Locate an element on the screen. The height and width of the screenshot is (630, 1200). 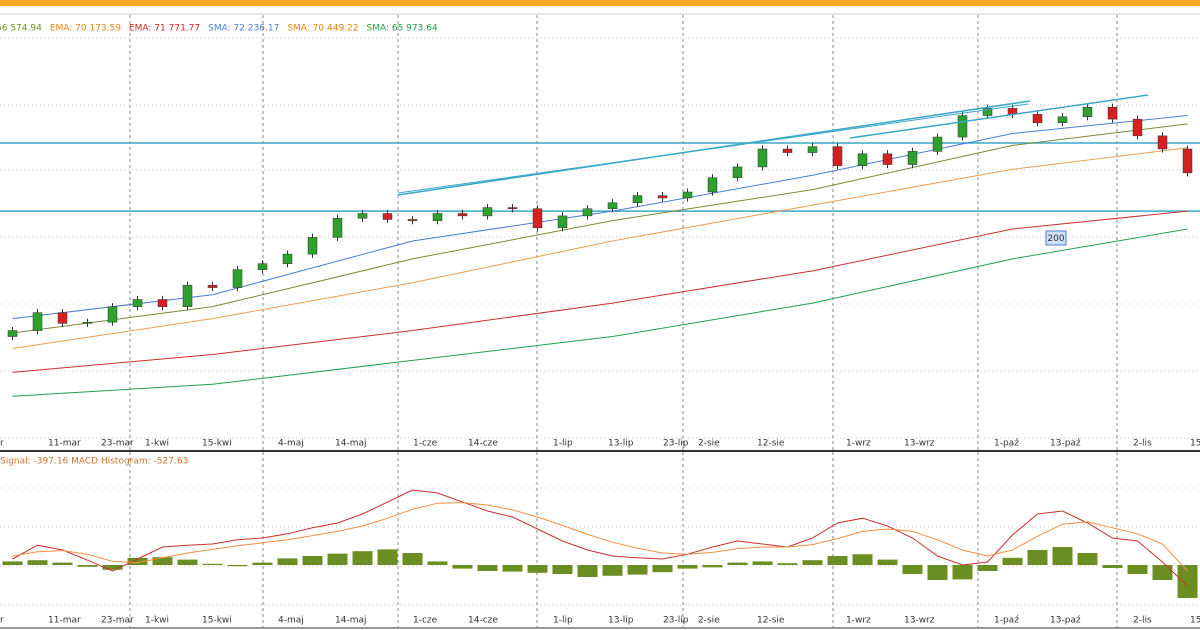
x-tick-label: 13-lip is located at coordinates (621, 621).